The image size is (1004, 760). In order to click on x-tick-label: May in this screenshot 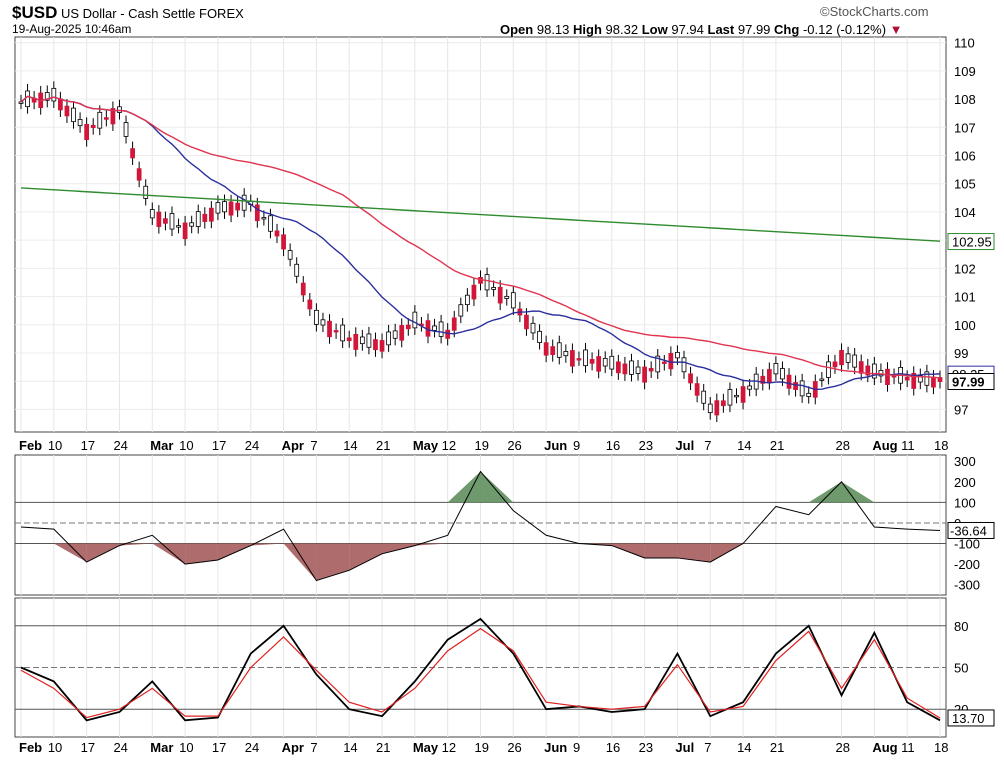, I will do `click(426, 747)`.